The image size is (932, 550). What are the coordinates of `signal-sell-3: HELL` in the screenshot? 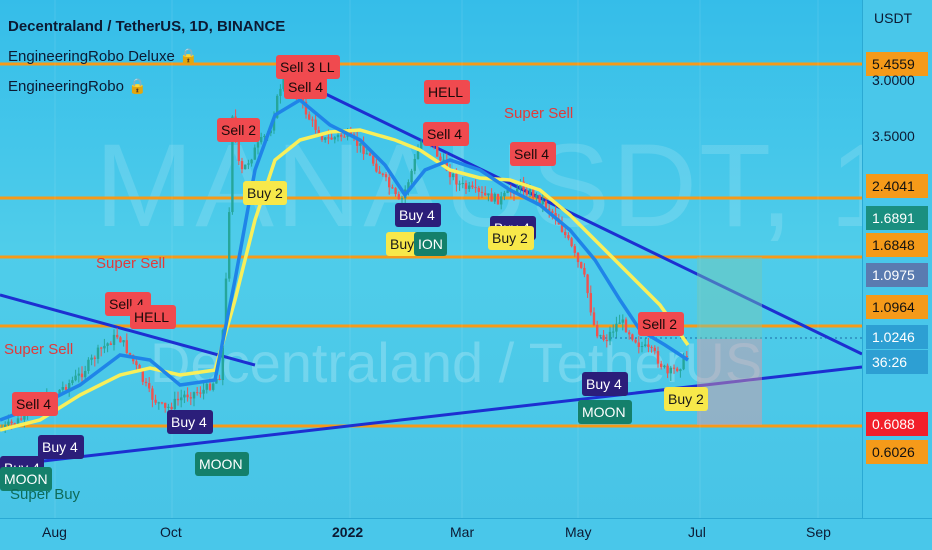 It's located at (447, 92).